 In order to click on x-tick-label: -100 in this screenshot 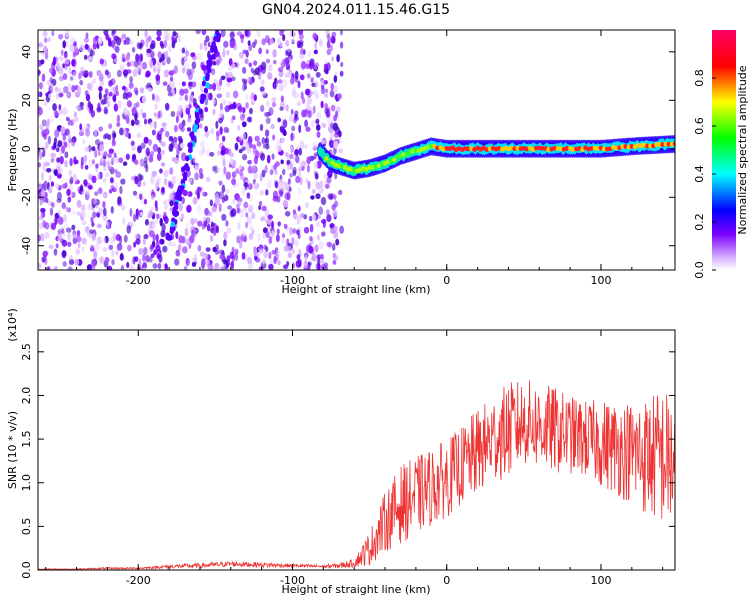, I will do `click(292, 580)`.